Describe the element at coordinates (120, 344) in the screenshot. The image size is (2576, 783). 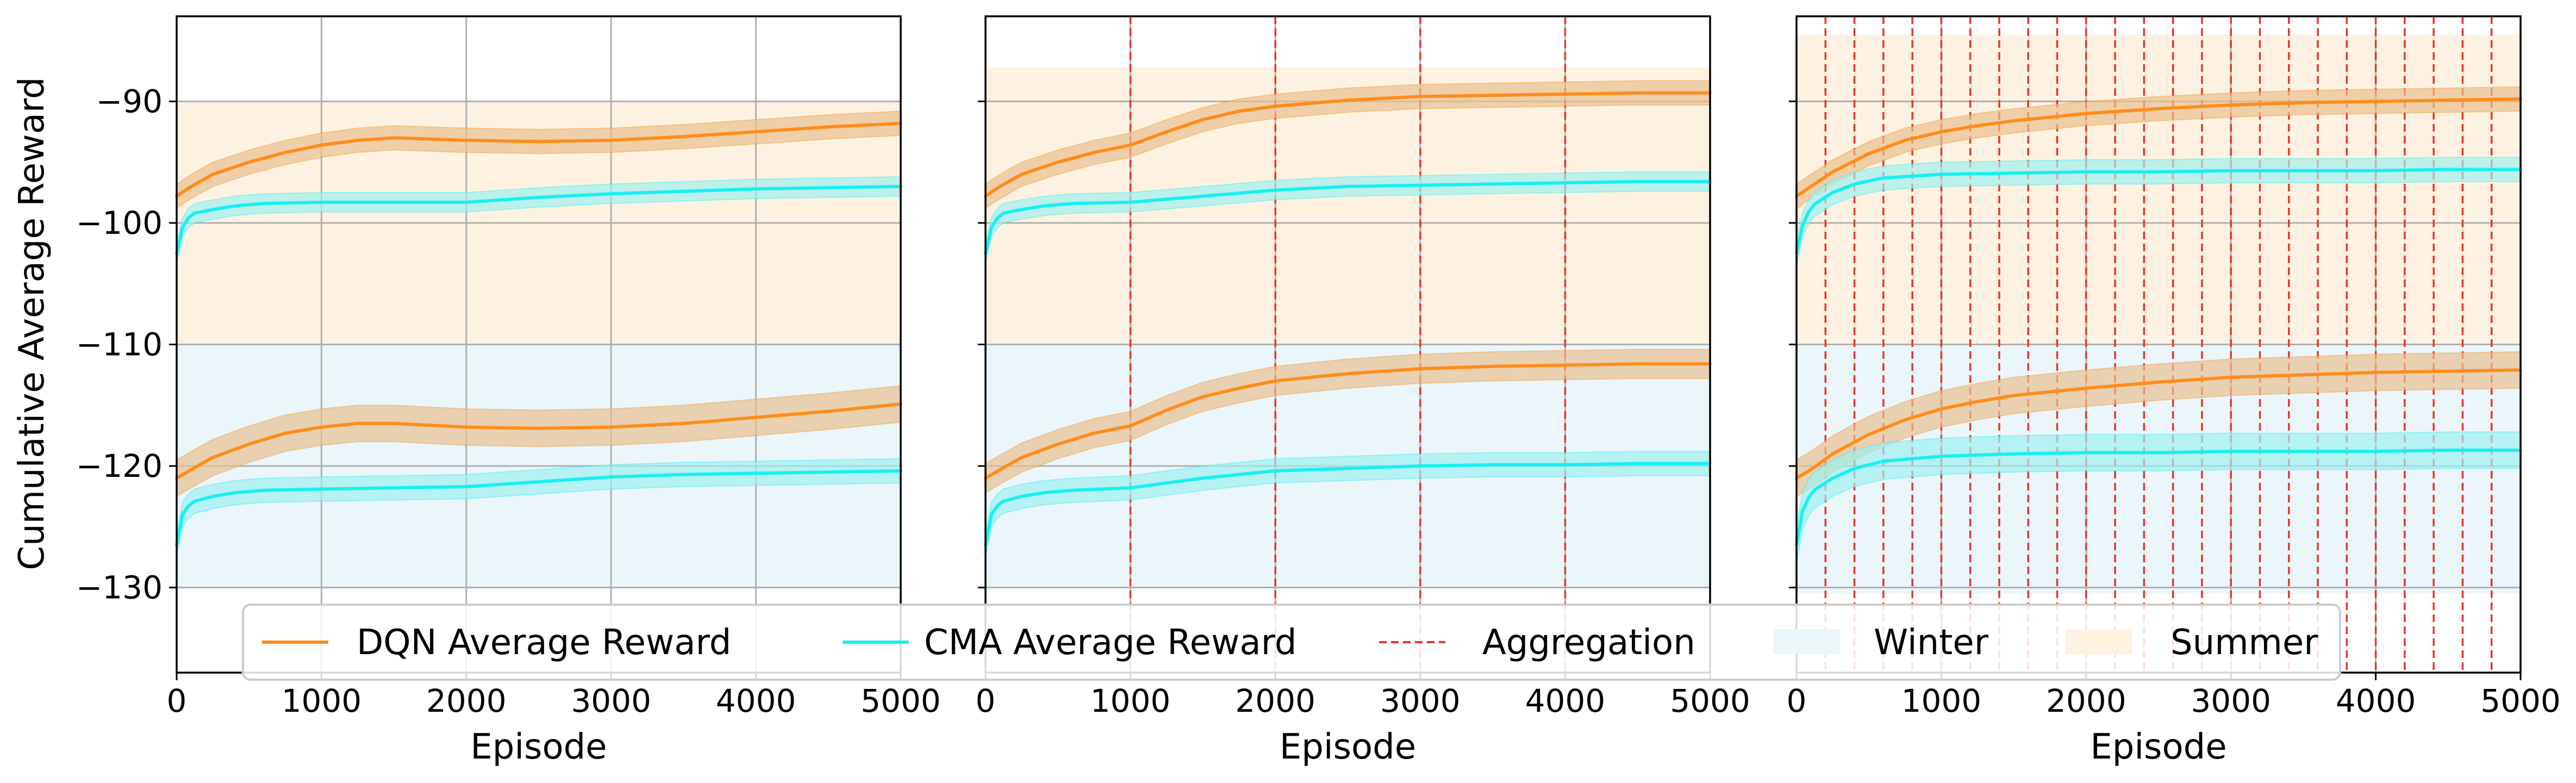
I see `y-tick-label: −110` at that location.